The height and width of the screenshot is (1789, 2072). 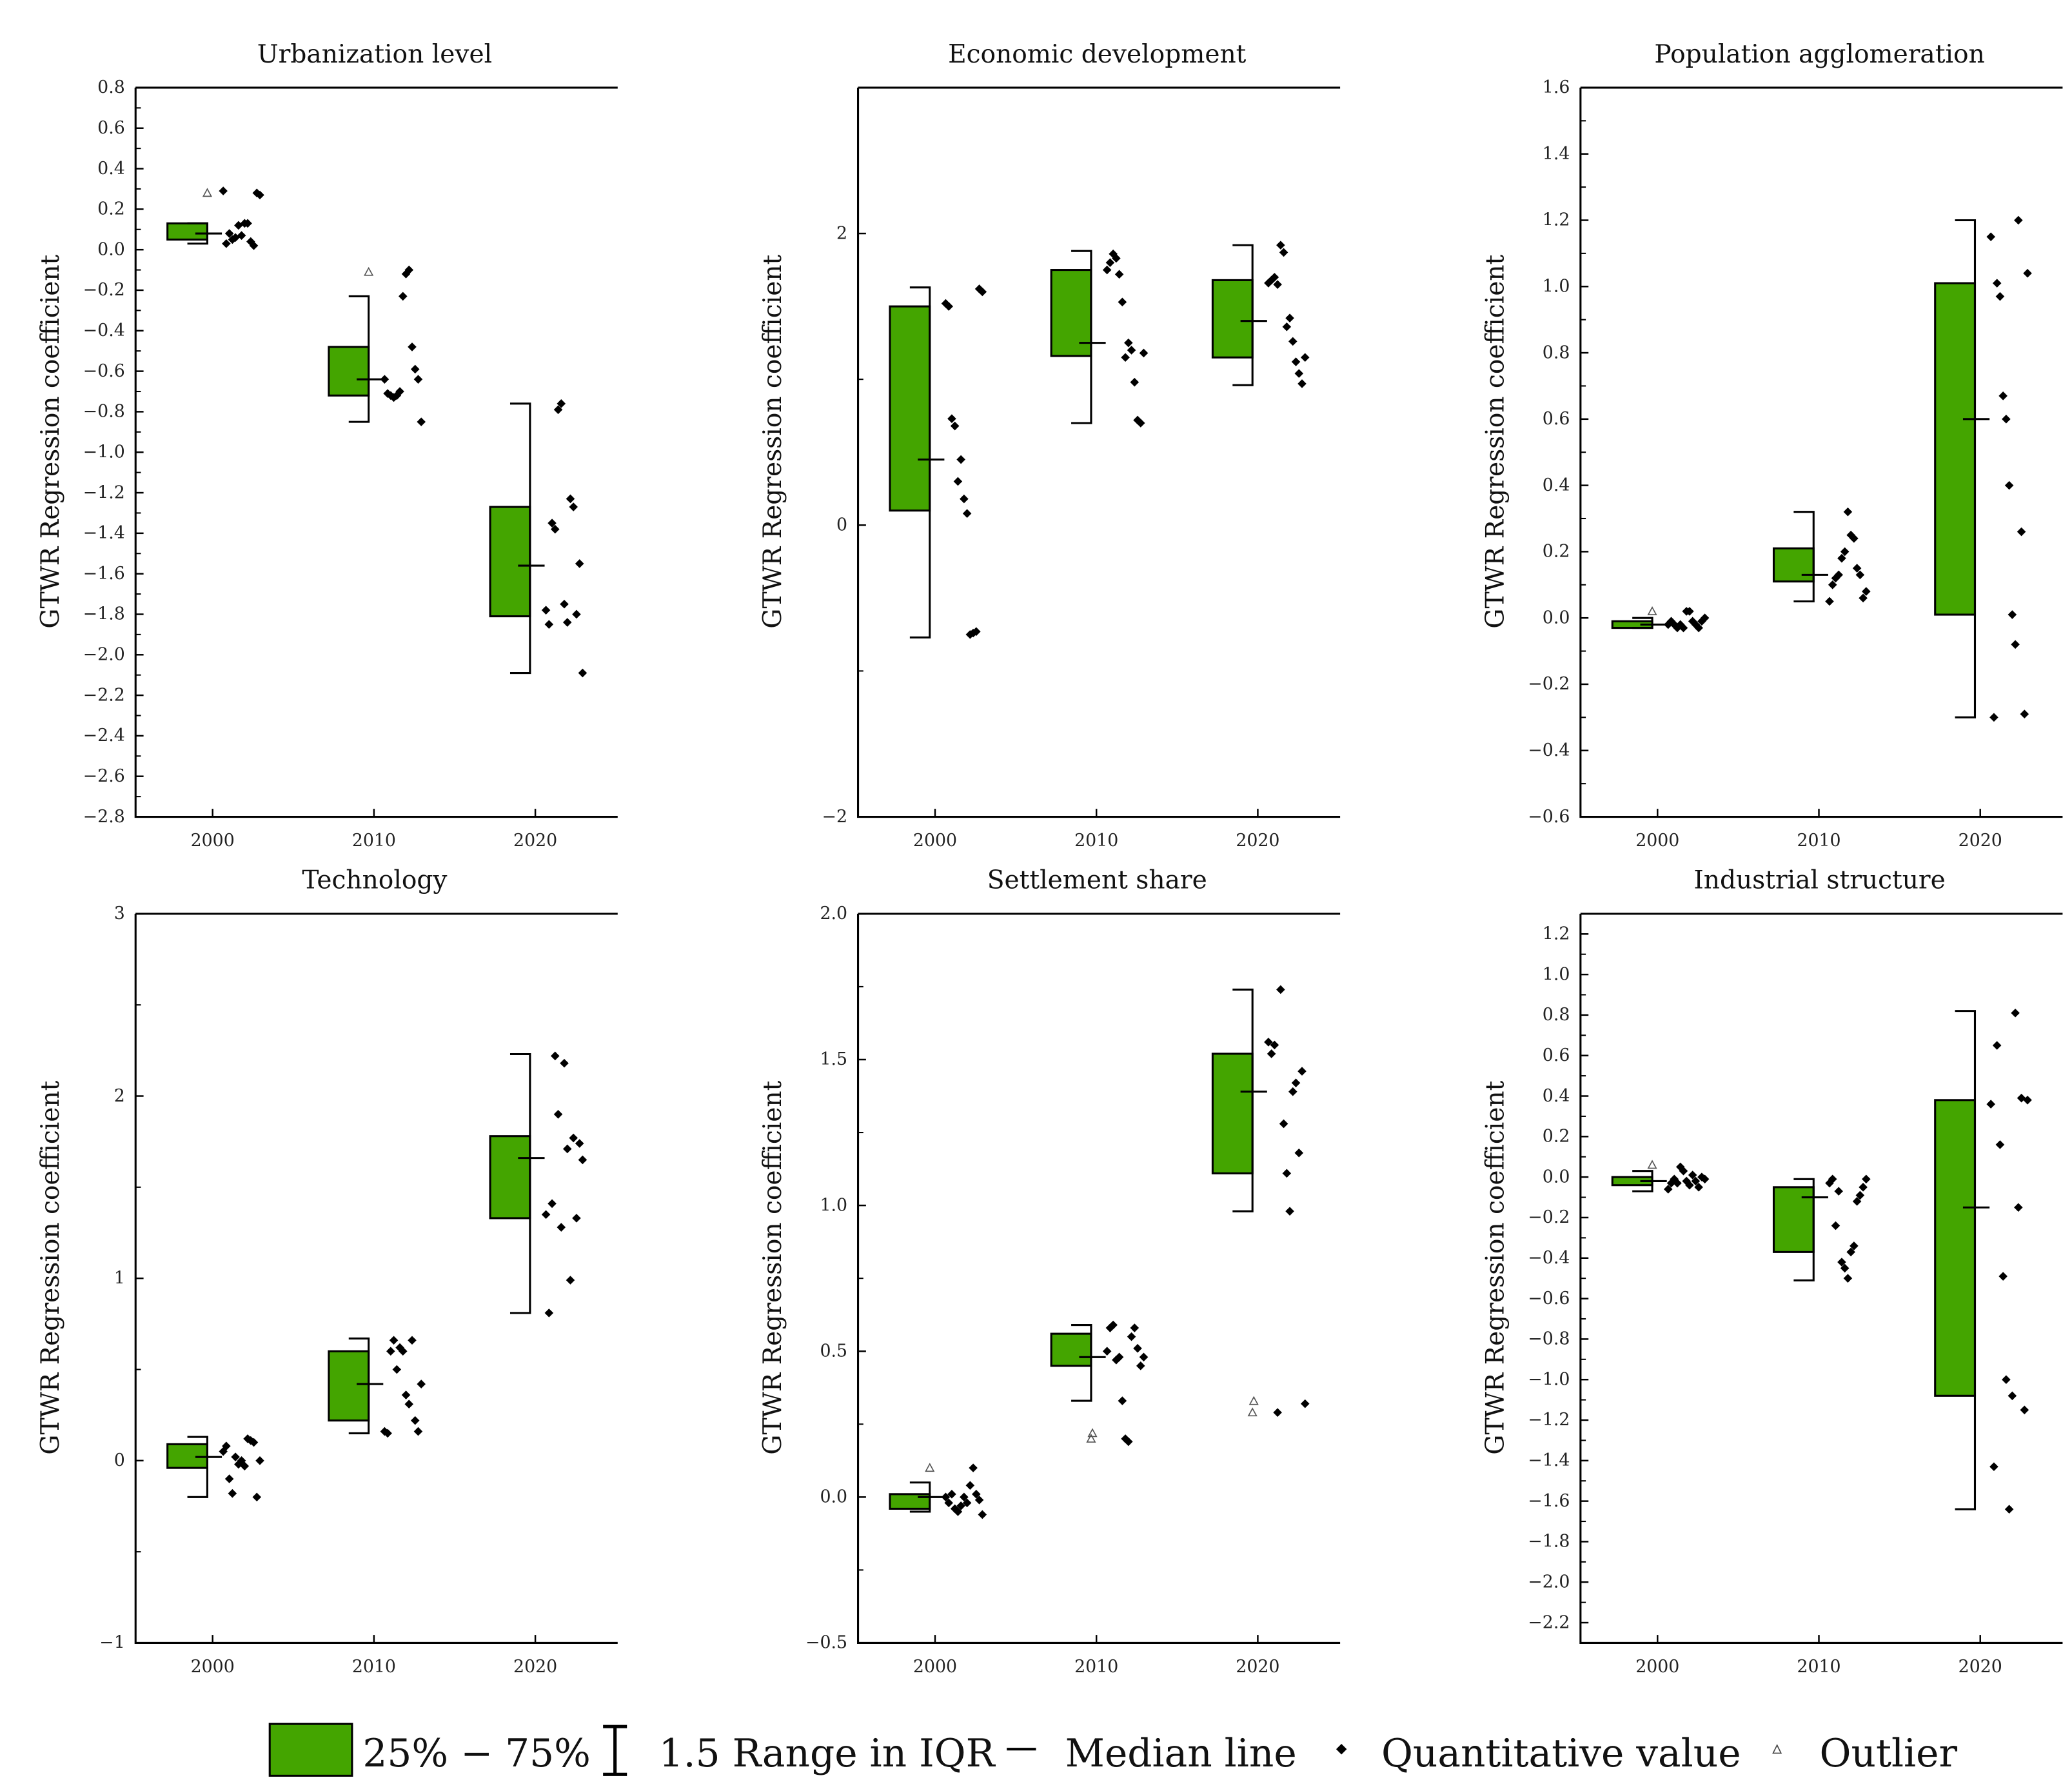 What do you see at coordinates (1549, 1542) in the screenshot?
I see `y-tick-label: −1.8` at bounding box center [1549, 1542].